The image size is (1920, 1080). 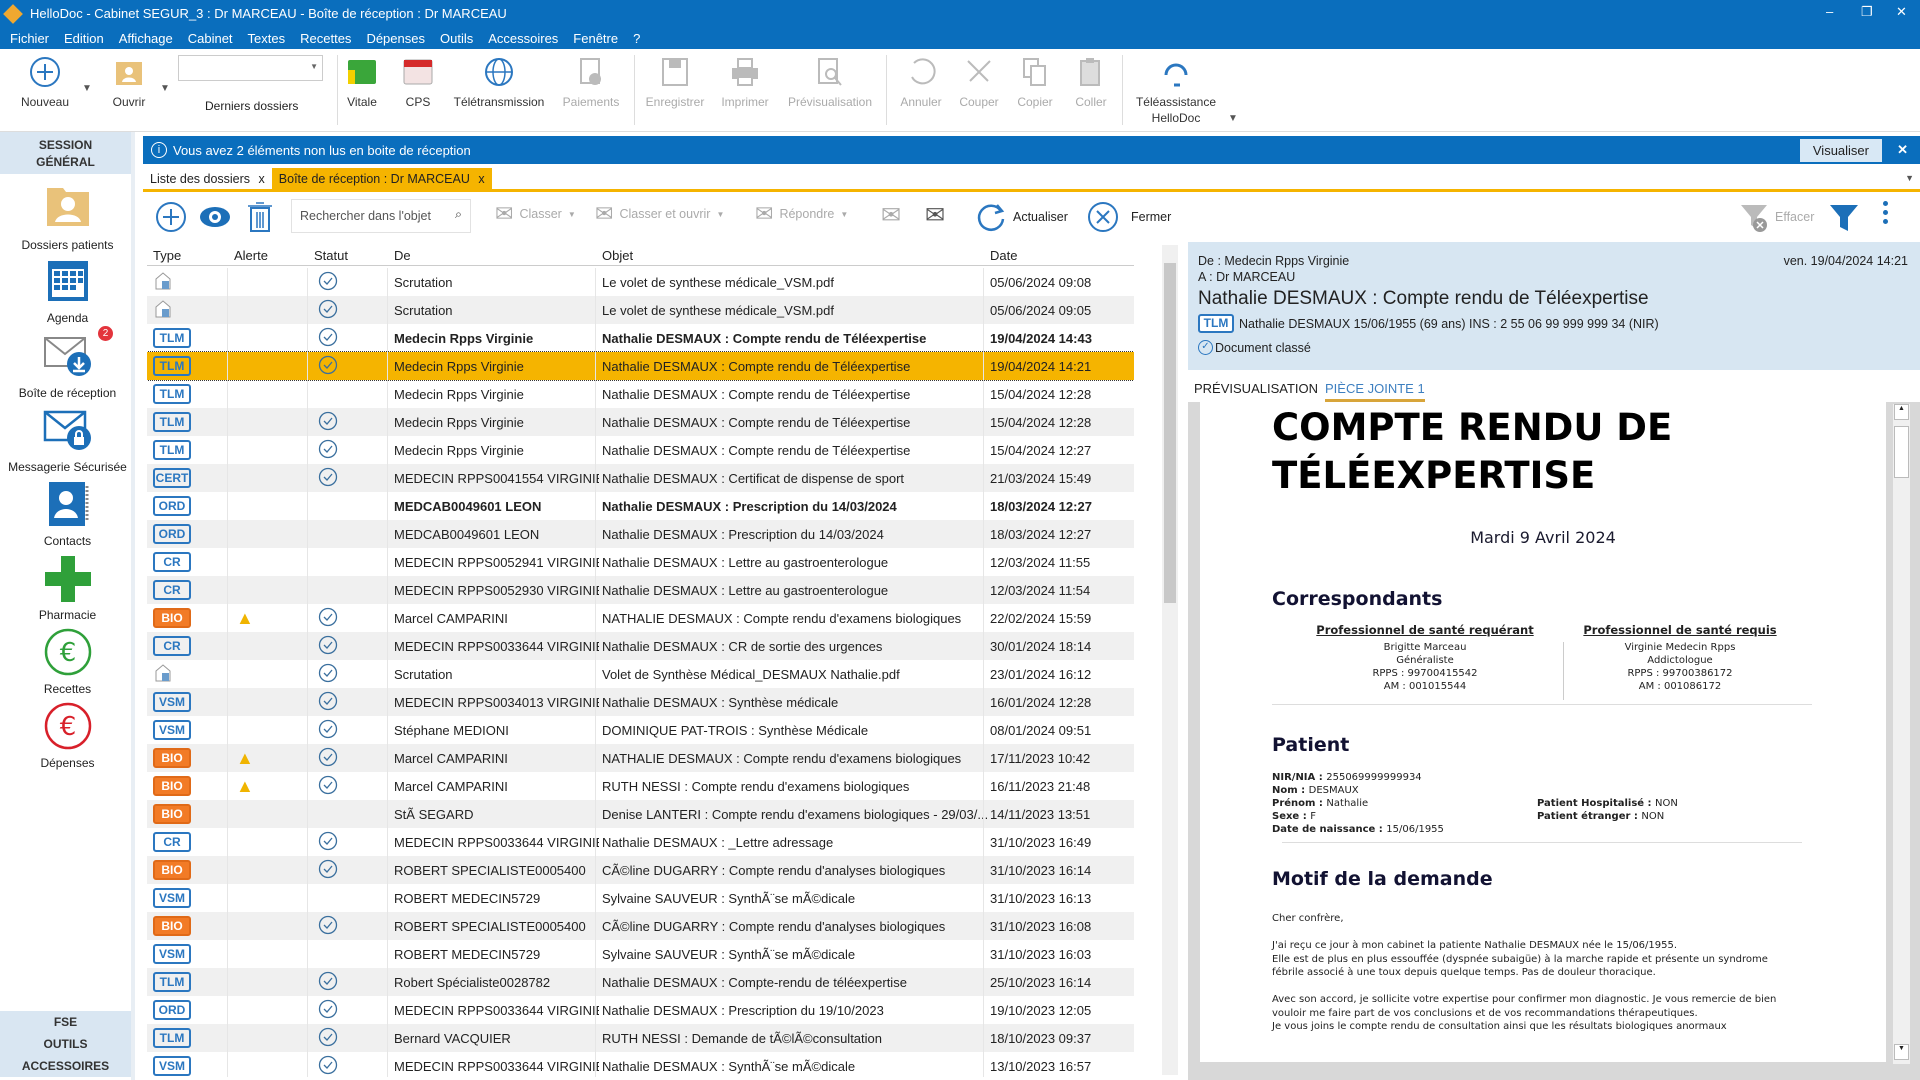 I want to click on imprimer-button: Imprimer, so click(x=745, y=82).